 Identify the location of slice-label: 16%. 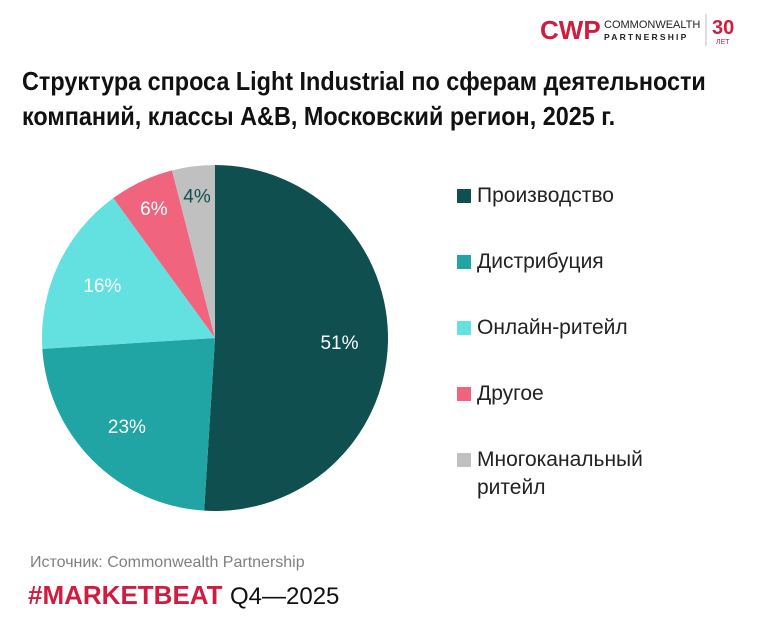
(102, 286).